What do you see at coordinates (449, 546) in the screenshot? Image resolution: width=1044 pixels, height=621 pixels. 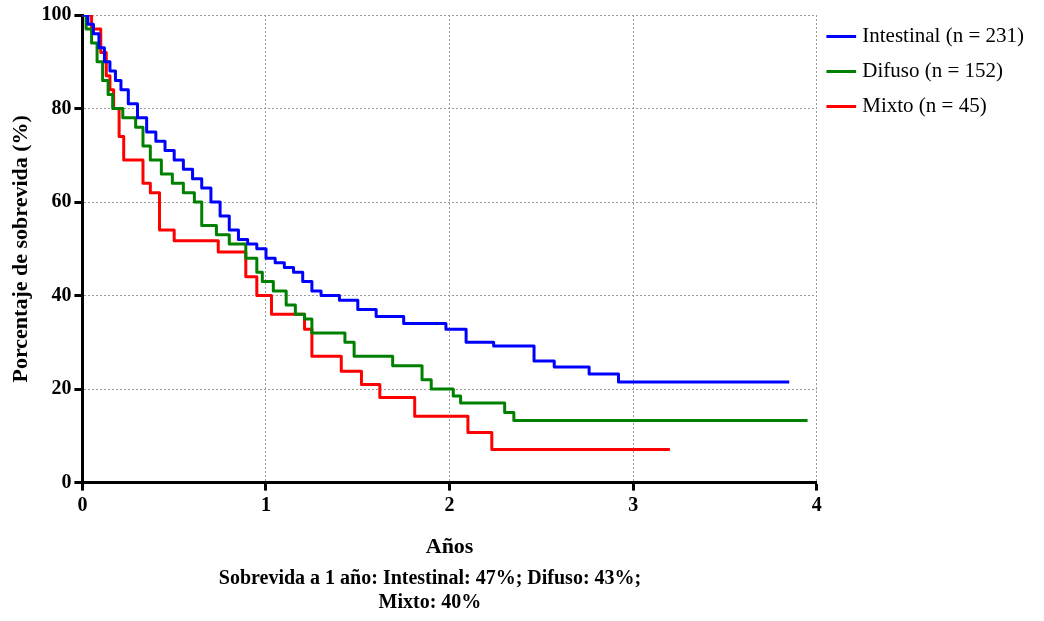 I see `x-axis-title: Años` at bounding box center [449, 546].